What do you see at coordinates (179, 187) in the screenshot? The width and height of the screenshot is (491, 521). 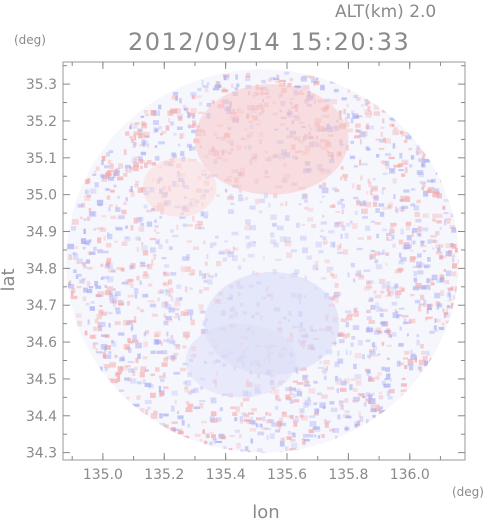 I see `positive-region` at bounding box center [179, 187].